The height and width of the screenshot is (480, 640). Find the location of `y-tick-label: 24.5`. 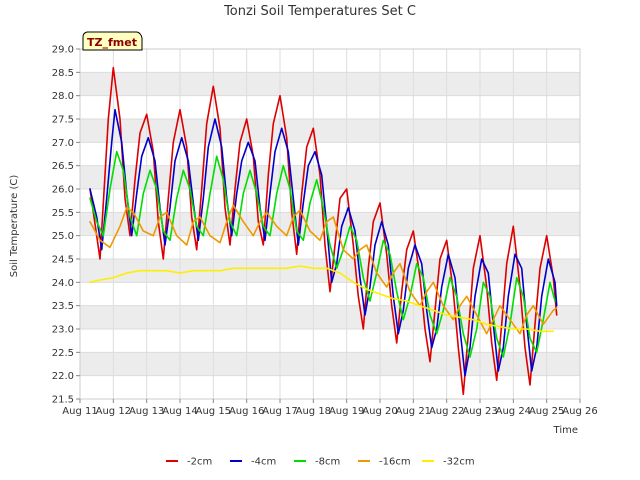

y-tick-label: 24.5 is located at coordinates (63, 260).